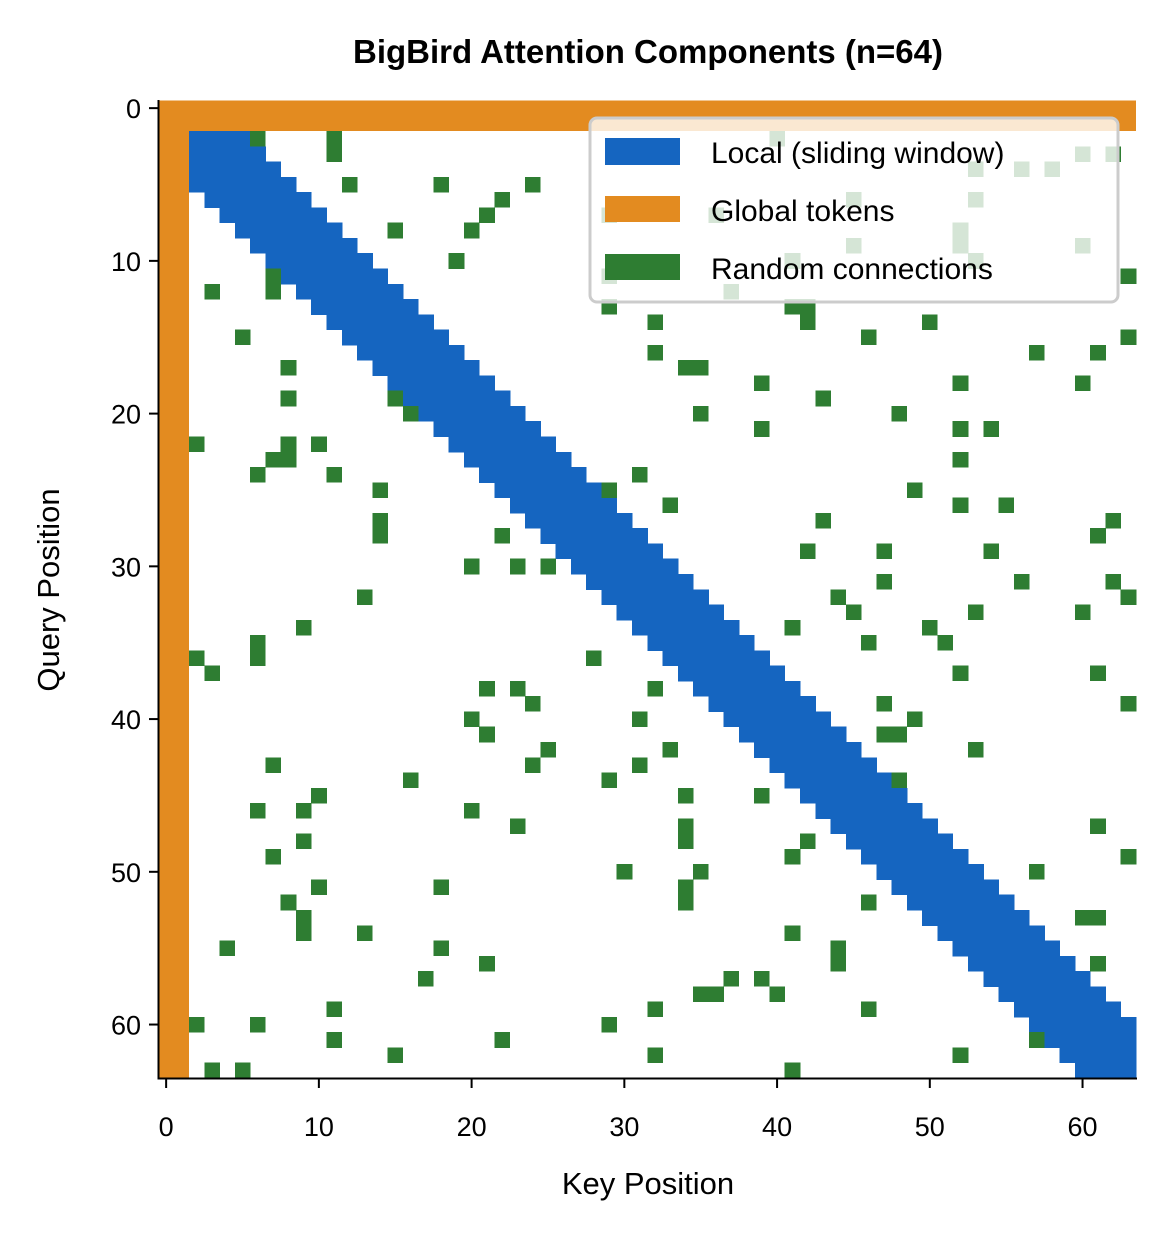  What do you see at coordinates (472, 1127) in the screenshot?
I see `x-tick-label: 20` at bounding box center [472, 1127].